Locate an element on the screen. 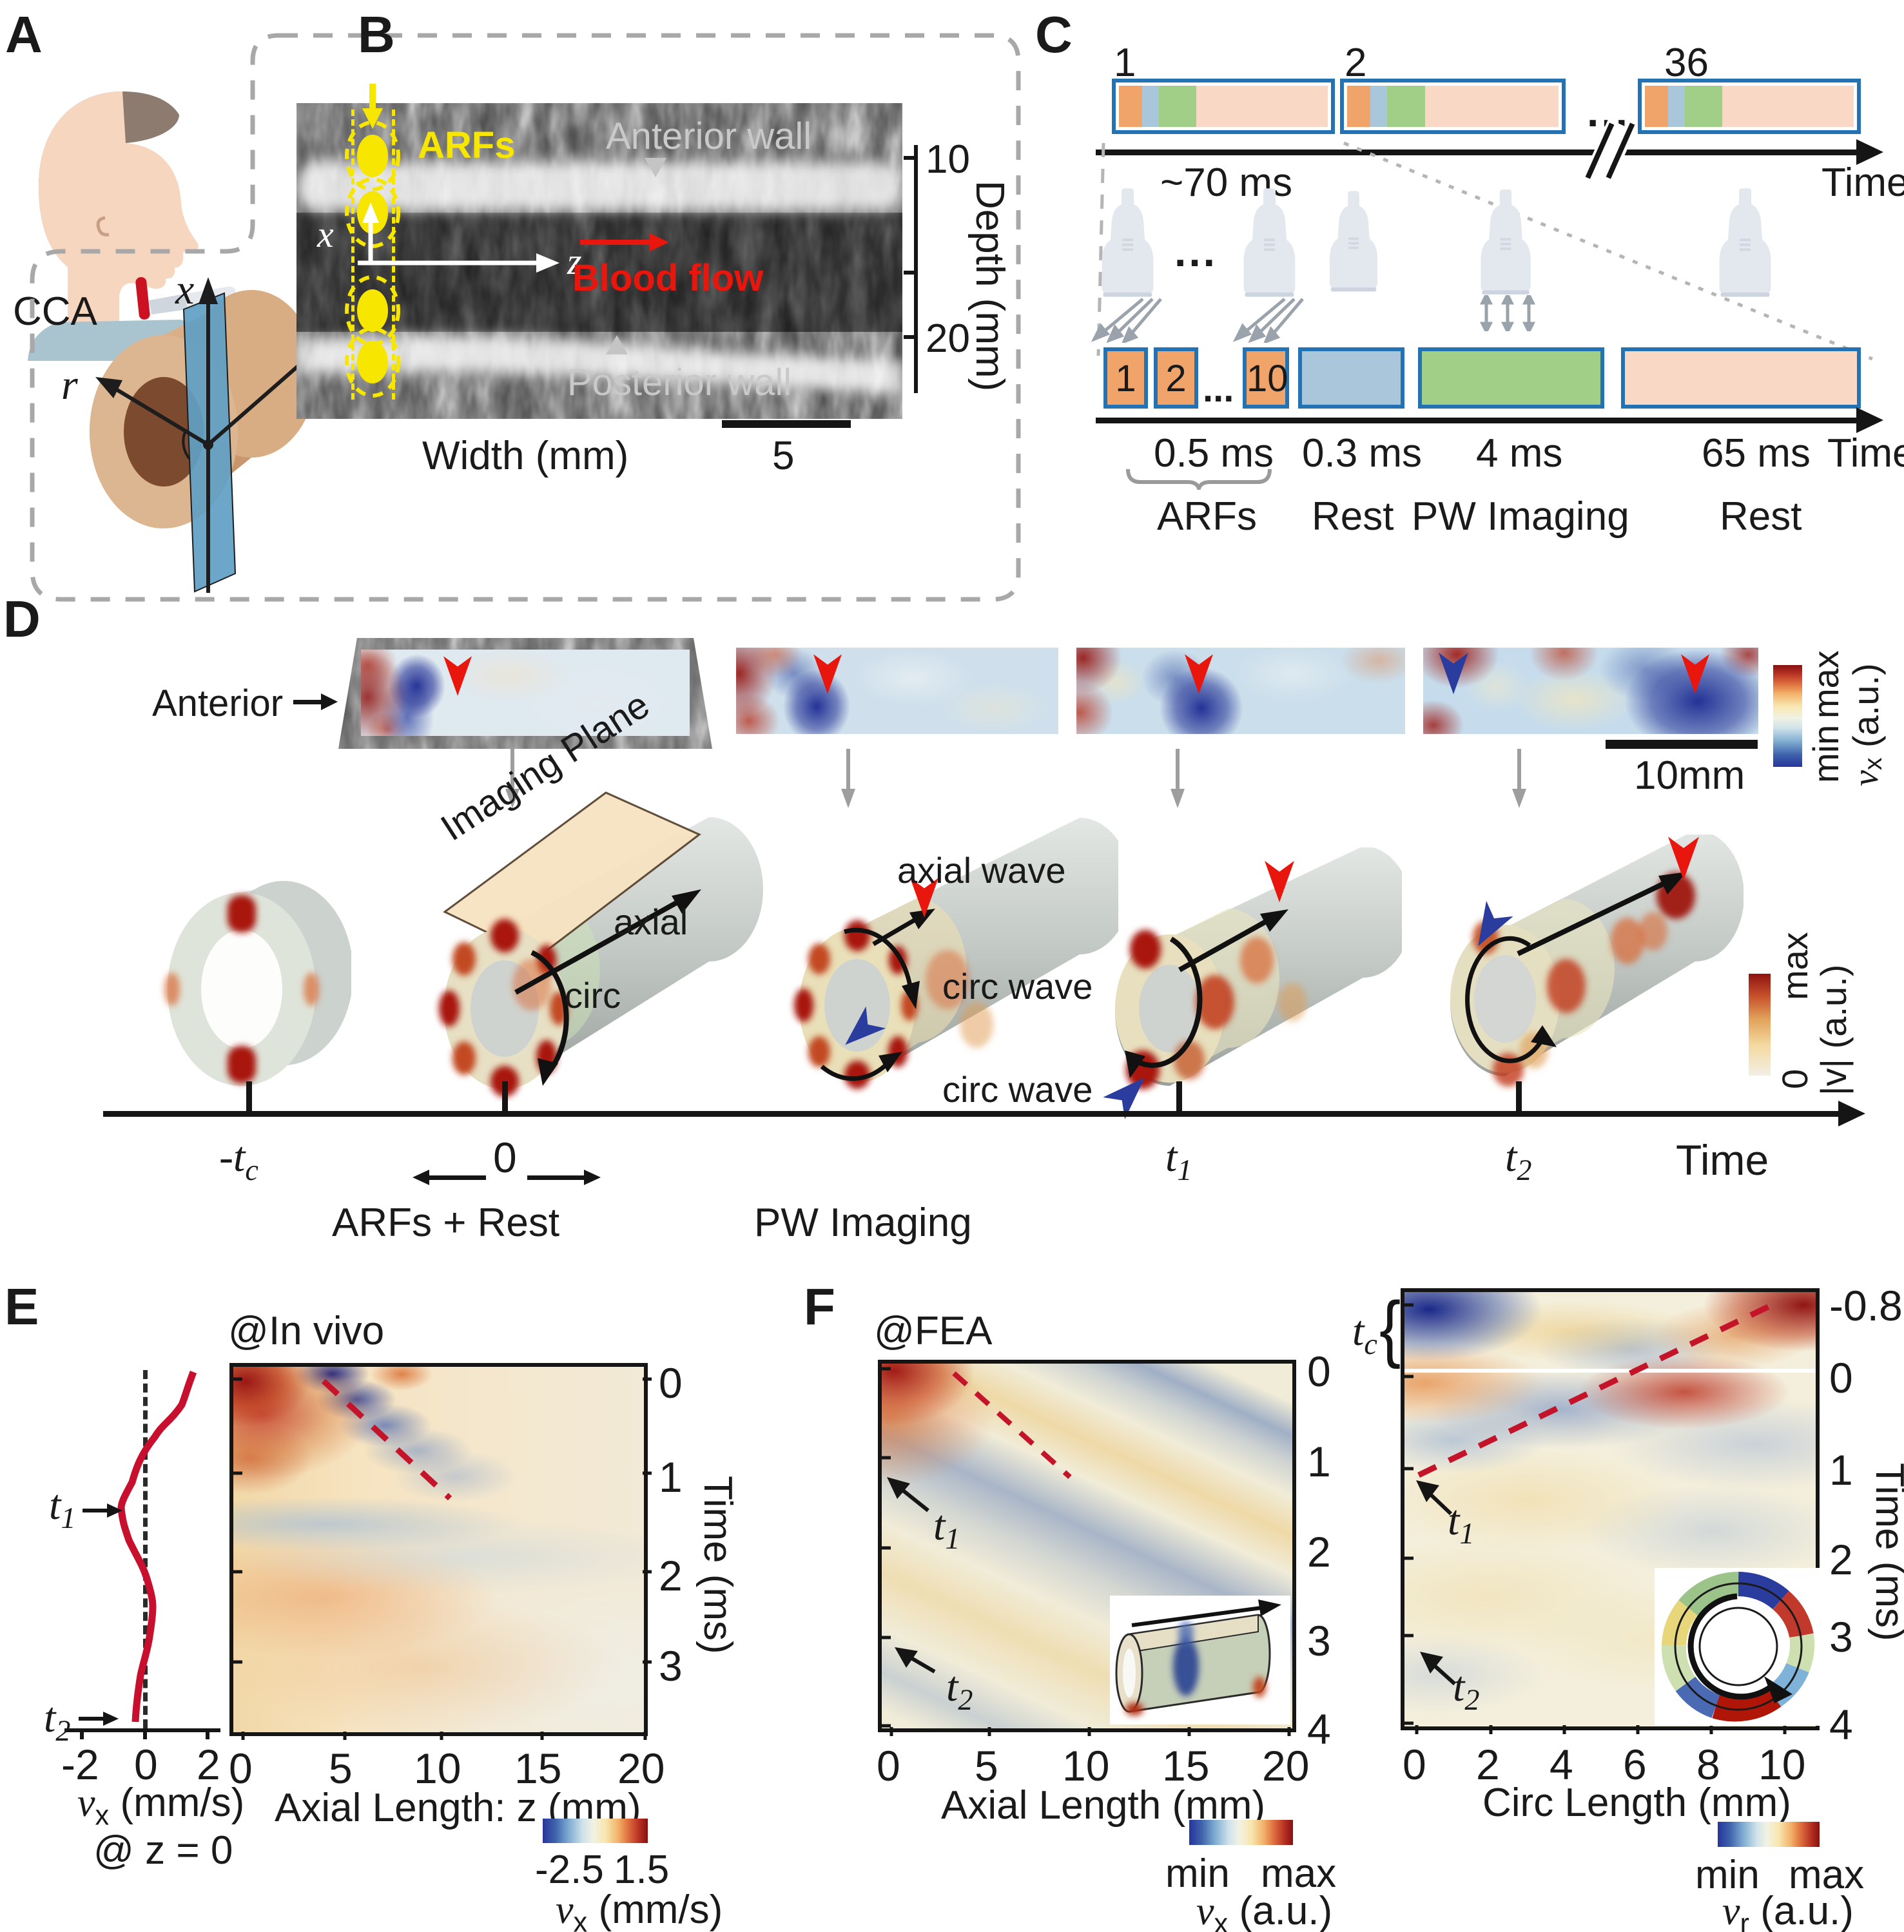 The width and height of the screenshot is (1904, 1932). f-axial-t2-label: t2 is located at coordinates (959, 1690).